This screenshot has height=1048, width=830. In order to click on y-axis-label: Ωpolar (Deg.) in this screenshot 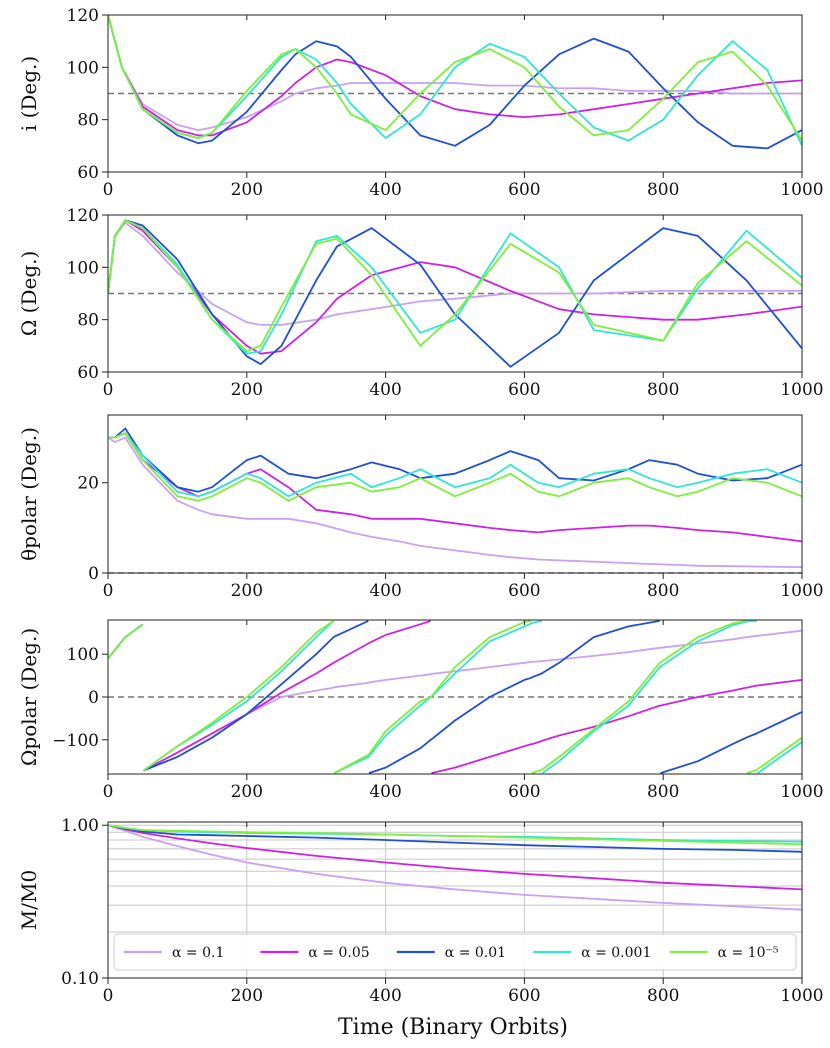, I will do `click(29, 697)`.